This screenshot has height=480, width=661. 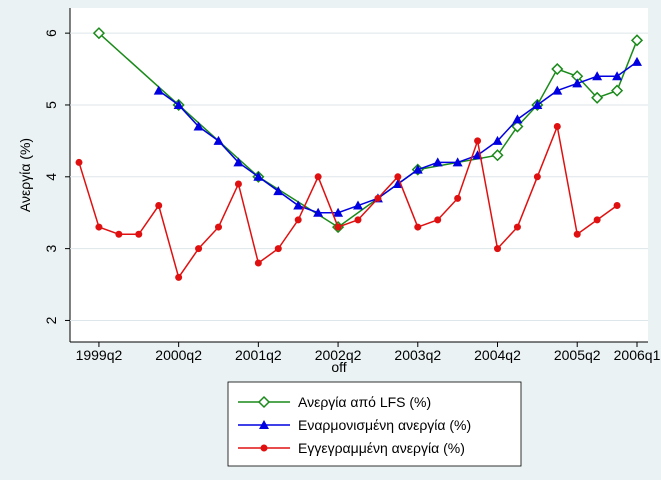 I want to click on x-tick-label: 2005q2, so click(x=577, y=355).